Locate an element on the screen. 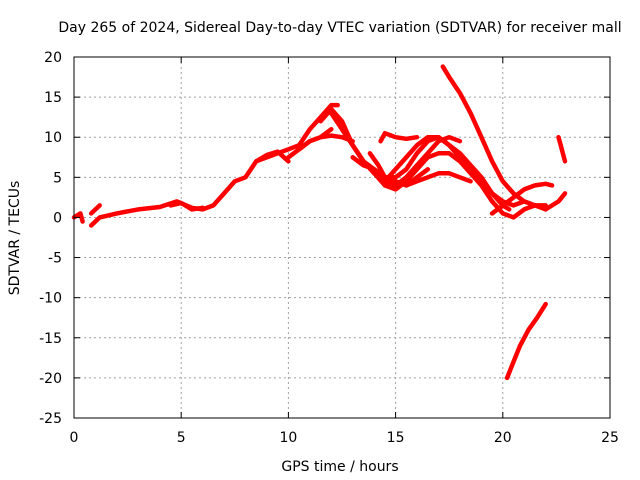  y-tick-label: 5 is located at coordinates (57, 178).